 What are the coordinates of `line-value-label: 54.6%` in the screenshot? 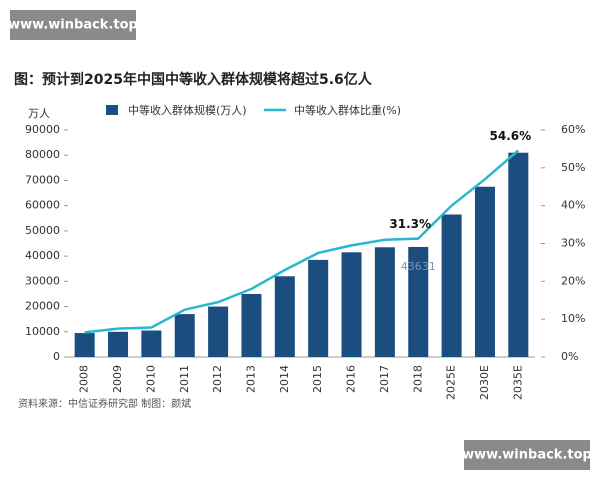 It's located at (511, 136).